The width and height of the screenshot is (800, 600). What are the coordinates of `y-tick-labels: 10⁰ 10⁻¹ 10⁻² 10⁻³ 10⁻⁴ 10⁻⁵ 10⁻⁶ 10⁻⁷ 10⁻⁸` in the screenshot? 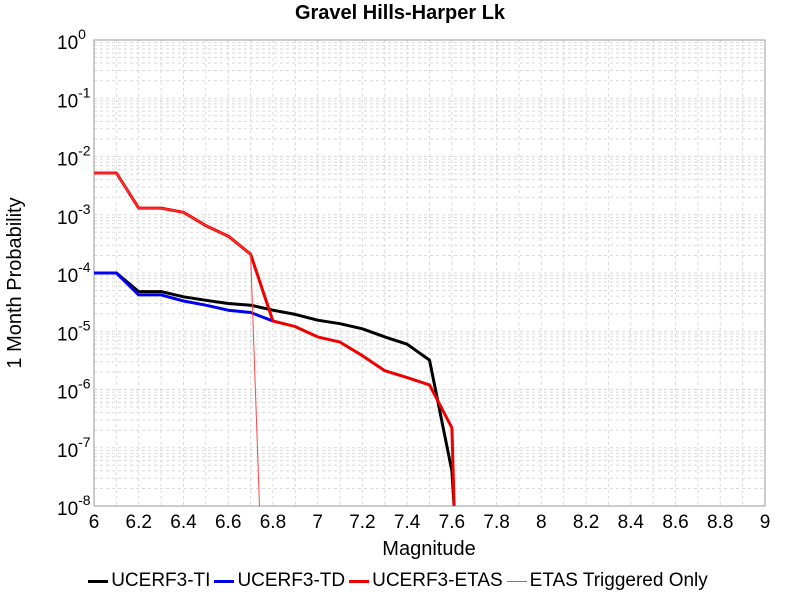 It's located at (74, 273).